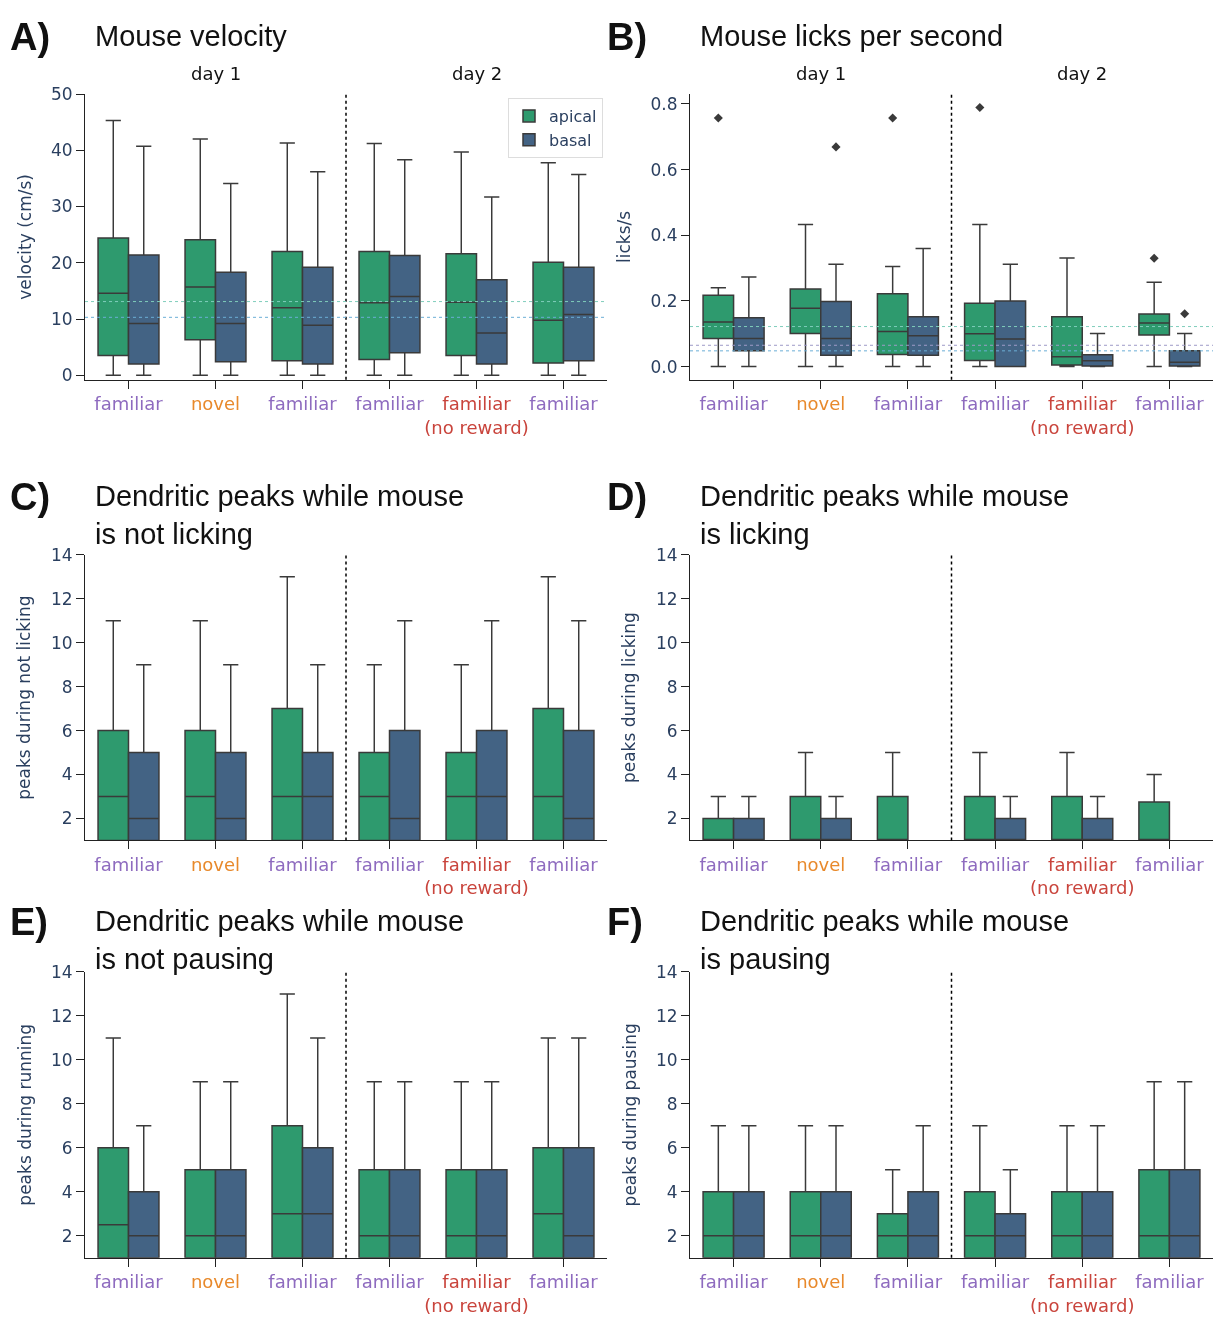  What do you see at coordinates (280, 940) in the screenshot?
I see `chart-title: Dendritic peaks while mouse is not pausing` at bounding box center [280, 940].